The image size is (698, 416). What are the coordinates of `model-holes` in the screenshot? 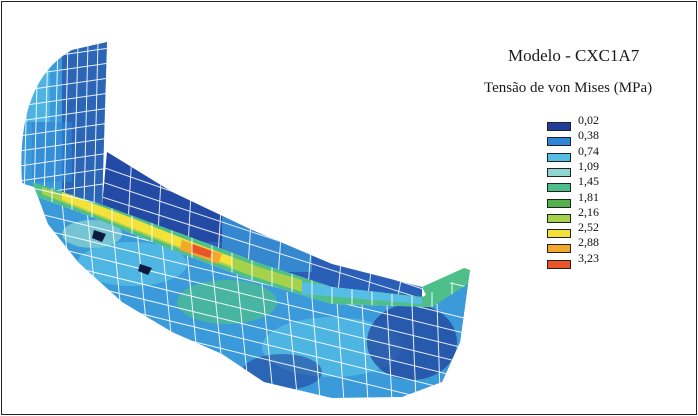 It's located at (122, 252).